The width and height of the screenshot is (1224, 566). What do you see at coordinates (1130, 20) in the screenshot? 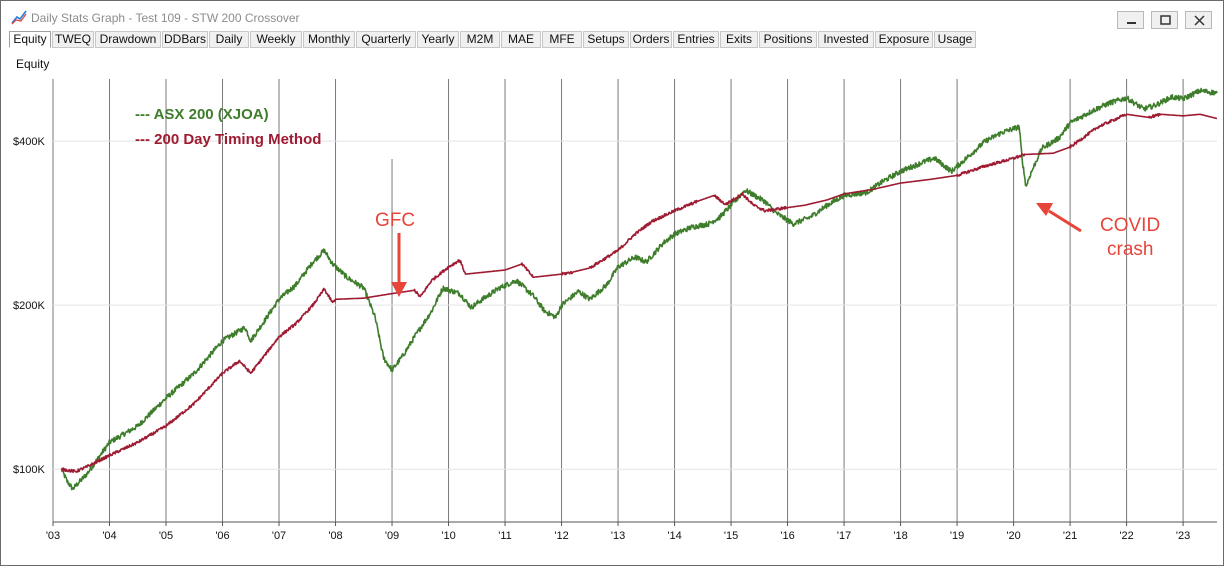
I see `minimize-button` at bounding box center [1130, 20].